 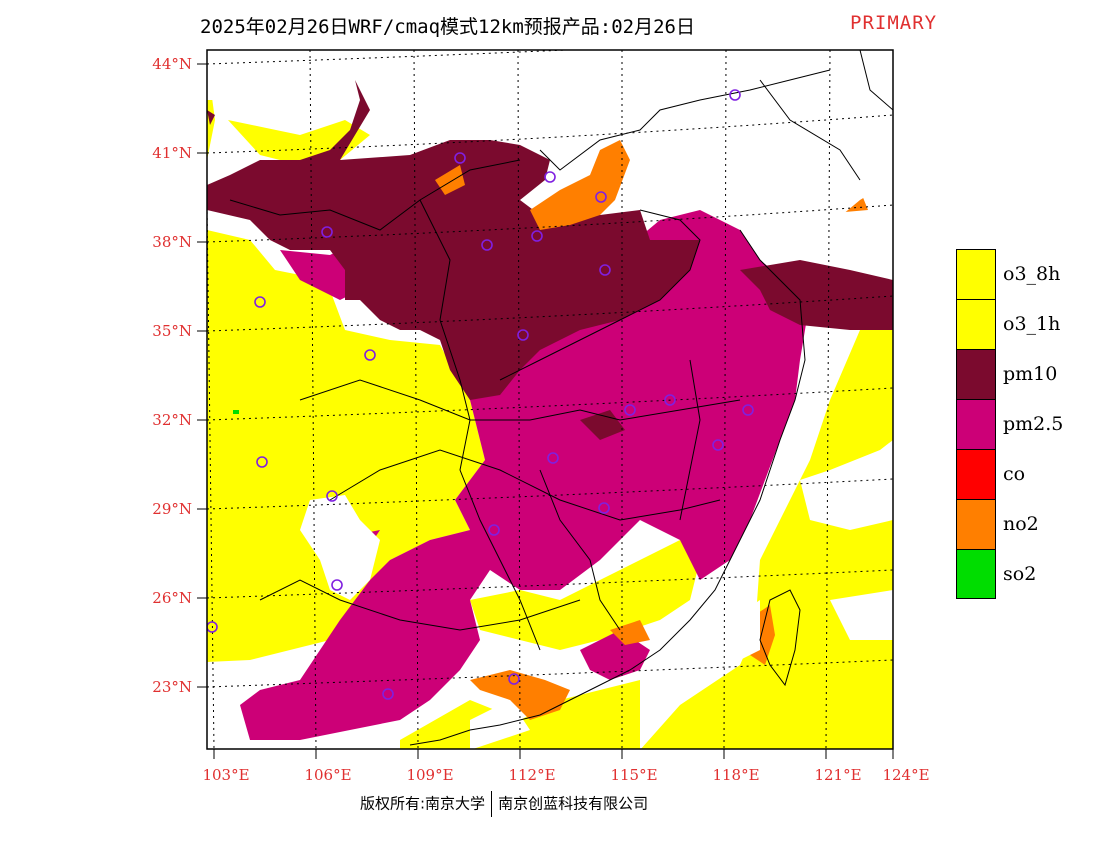 I want to click on lon-label: 124°E, so click(x=906, y=775).